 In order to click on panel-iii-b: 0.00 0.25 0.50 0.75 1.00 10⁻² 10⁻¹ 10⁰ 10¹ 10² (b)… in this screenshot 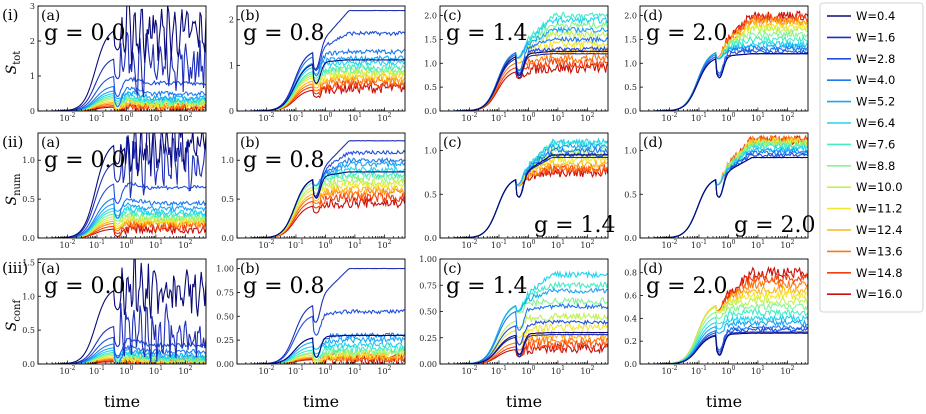, I will do `click(311, 317)`.